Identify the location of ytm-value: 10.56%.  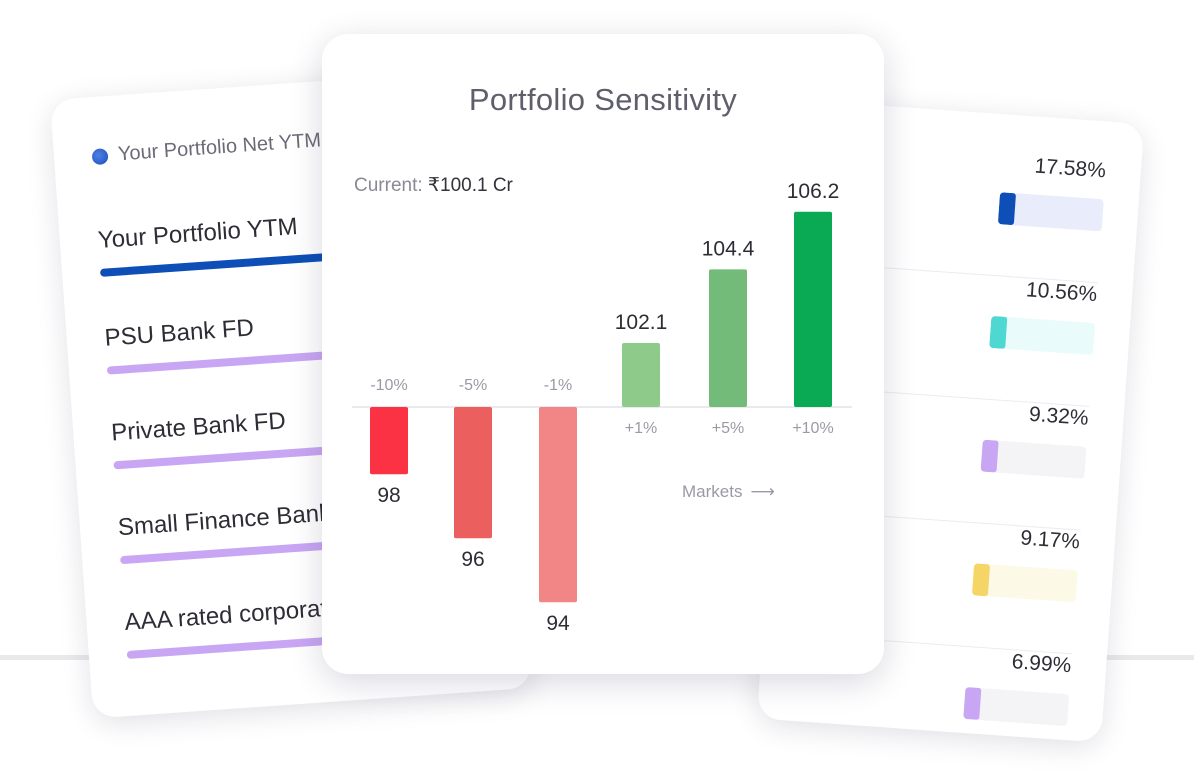
(1061, 292).